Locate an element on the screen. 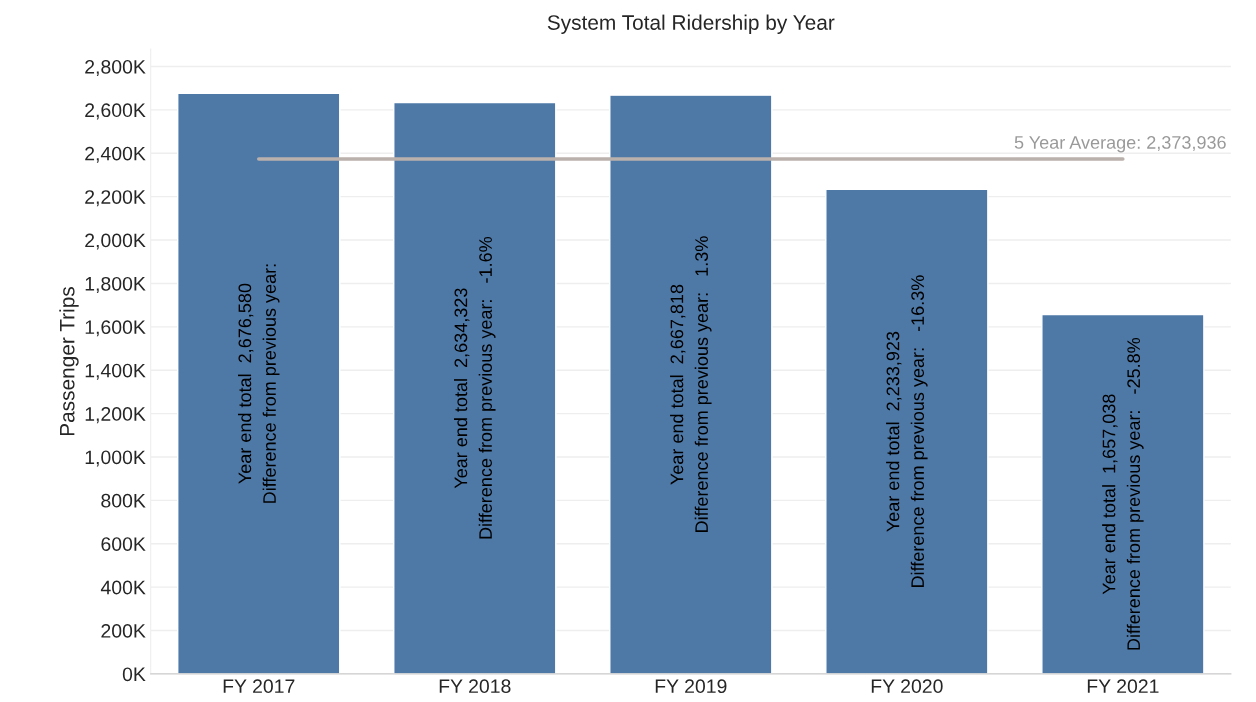 Image resolution: width=1256 pixels, height=702 pixels. data-label: Year end total 2,667,818 Difference from previous year: 1.3% is located at coordinates (691, 384).